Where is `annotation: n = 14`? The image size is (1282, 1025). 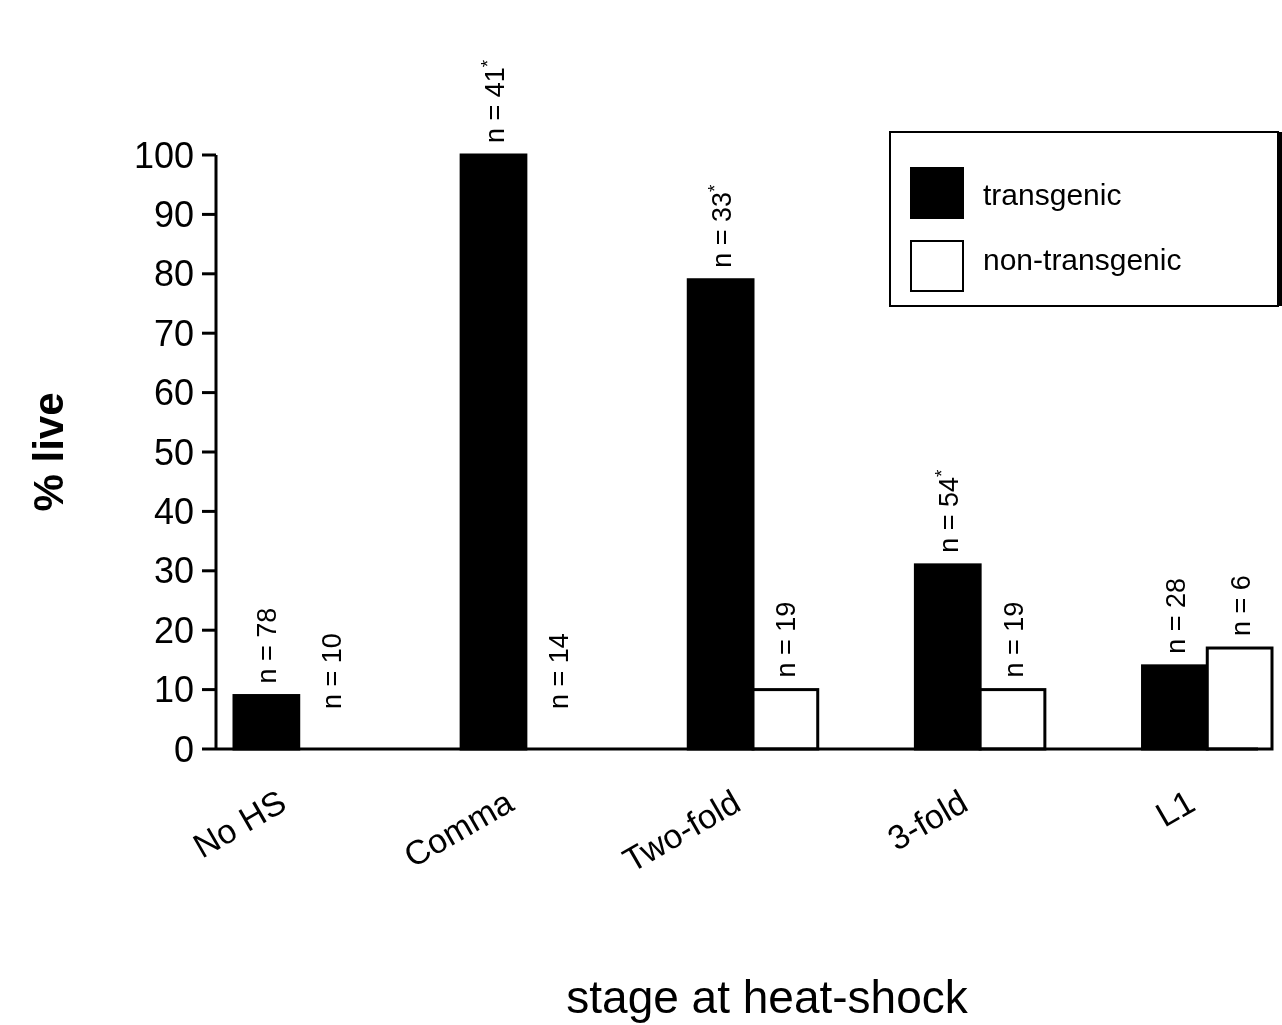 annotation: n = 14 is located at coordinates (559, 671).